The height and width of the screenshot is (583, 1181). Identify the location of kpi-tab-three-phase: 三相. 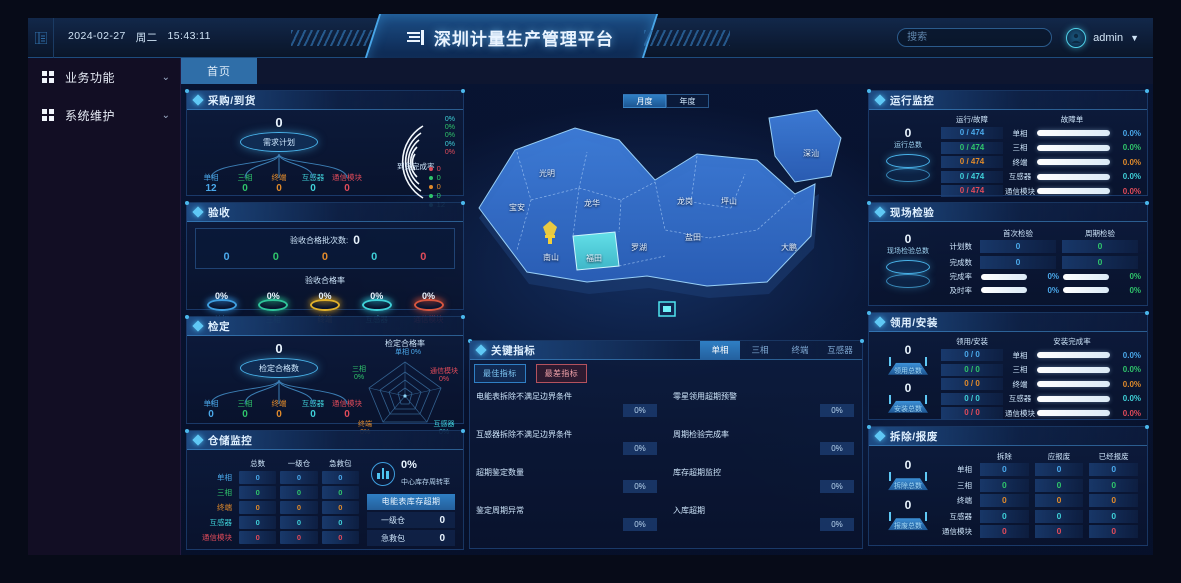
(760, 350).